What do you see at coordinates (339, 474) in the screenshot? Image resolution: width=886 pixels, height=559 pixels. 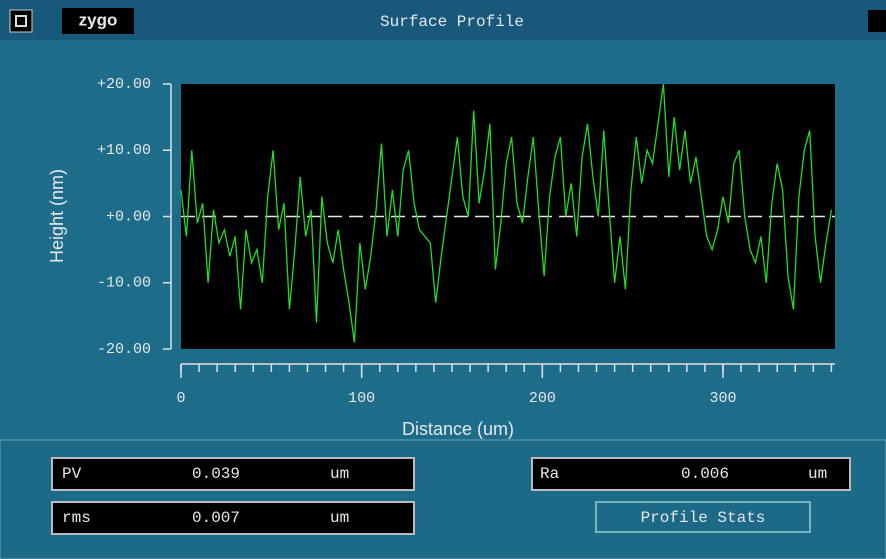 I see `pv-unit: um` at bounding box center [339, 474].